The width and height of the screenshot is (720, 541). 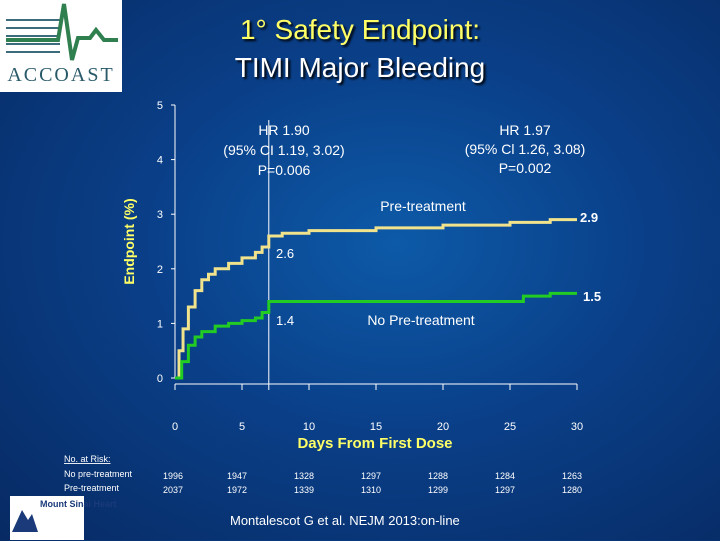 I want to click on logo-org-name: ACCOAST, so click(x=61, y=75).